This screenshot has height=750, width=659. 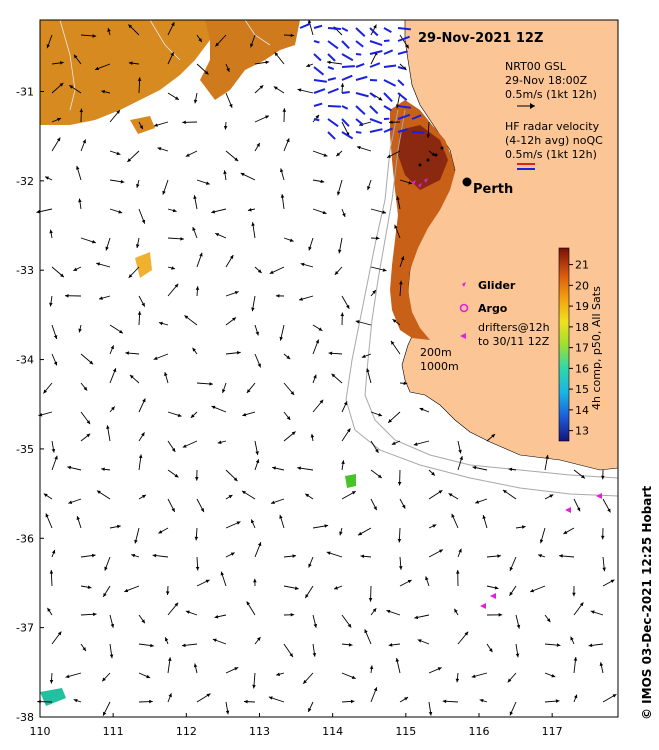 What do you see at coordinates (582, 410) in the screenshot?
I see `colorbar-tick-label: 14` at bounding box center [582, 410].